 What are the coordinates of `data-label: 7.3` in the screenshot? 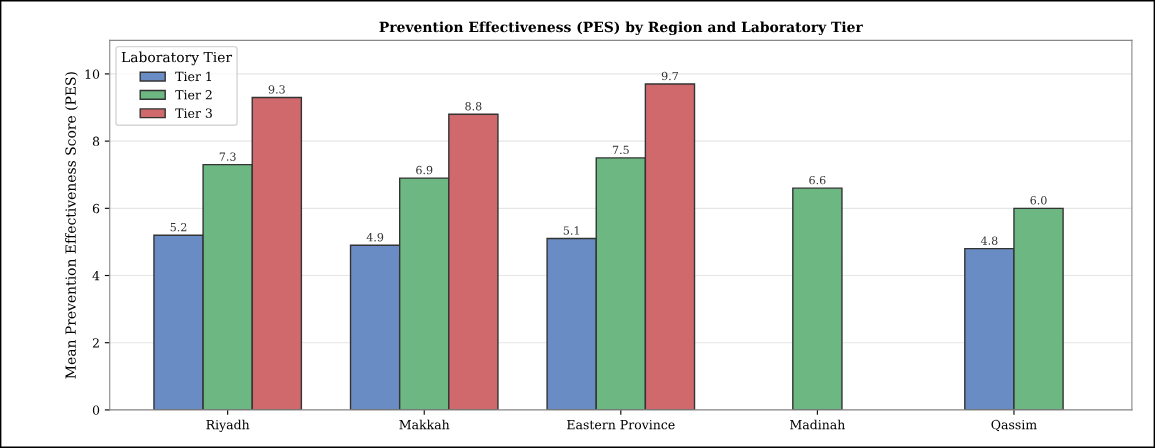 It's located at (227, 156).